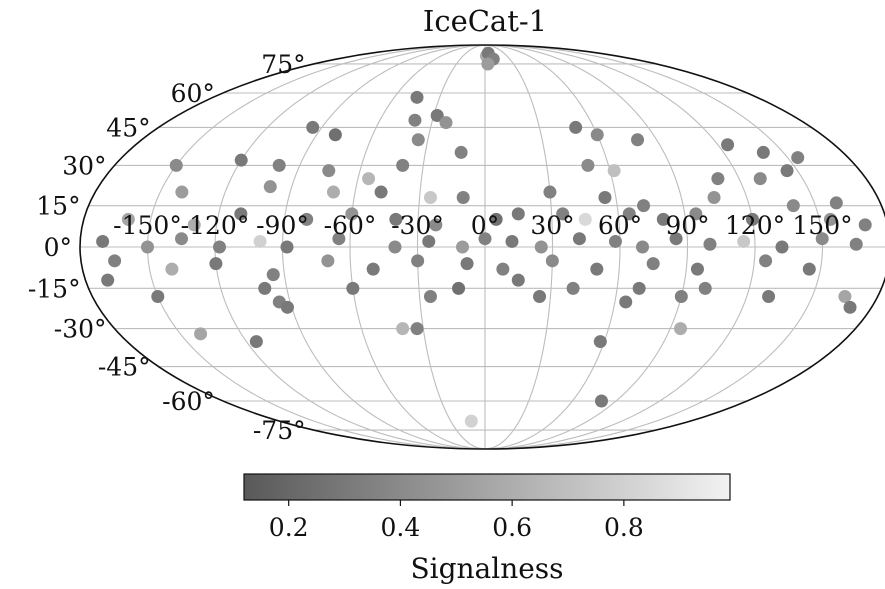  I want to click on latitude-tick-label: -75°, so click(279, 430).